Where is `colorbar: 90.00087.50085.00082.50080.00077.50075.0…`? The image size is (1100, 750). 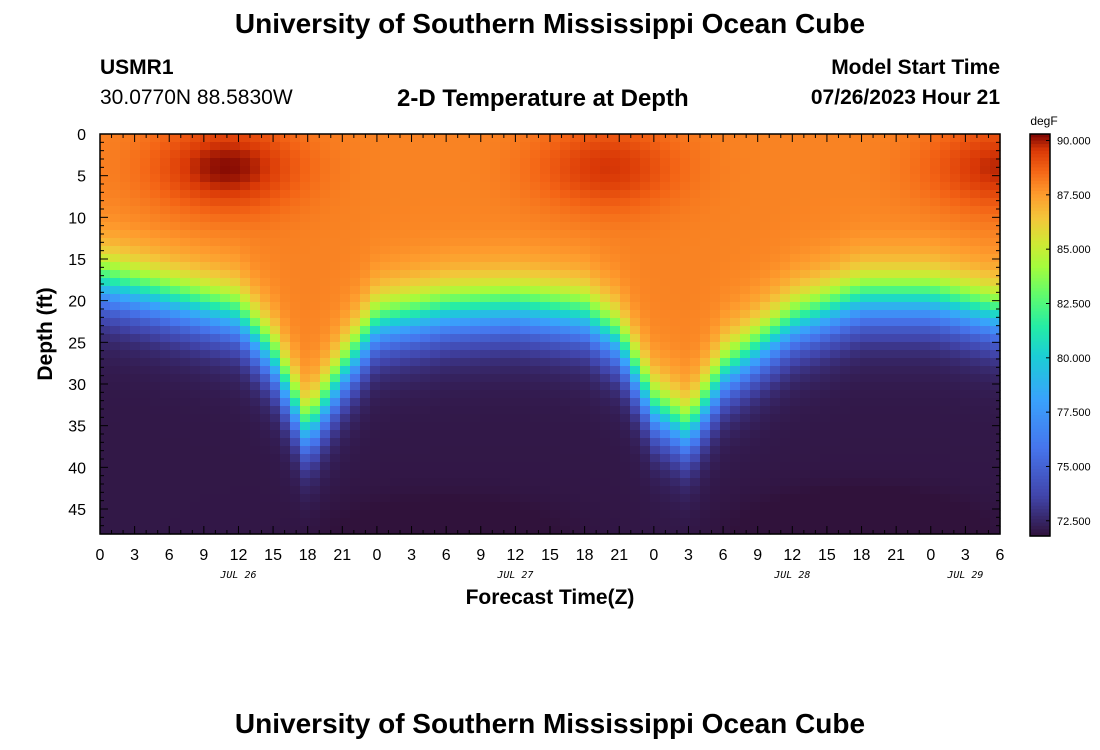 colorbar: 90.00087.50085.00082.50080.00077.50075.0… is located at coordinates (1060, 335).